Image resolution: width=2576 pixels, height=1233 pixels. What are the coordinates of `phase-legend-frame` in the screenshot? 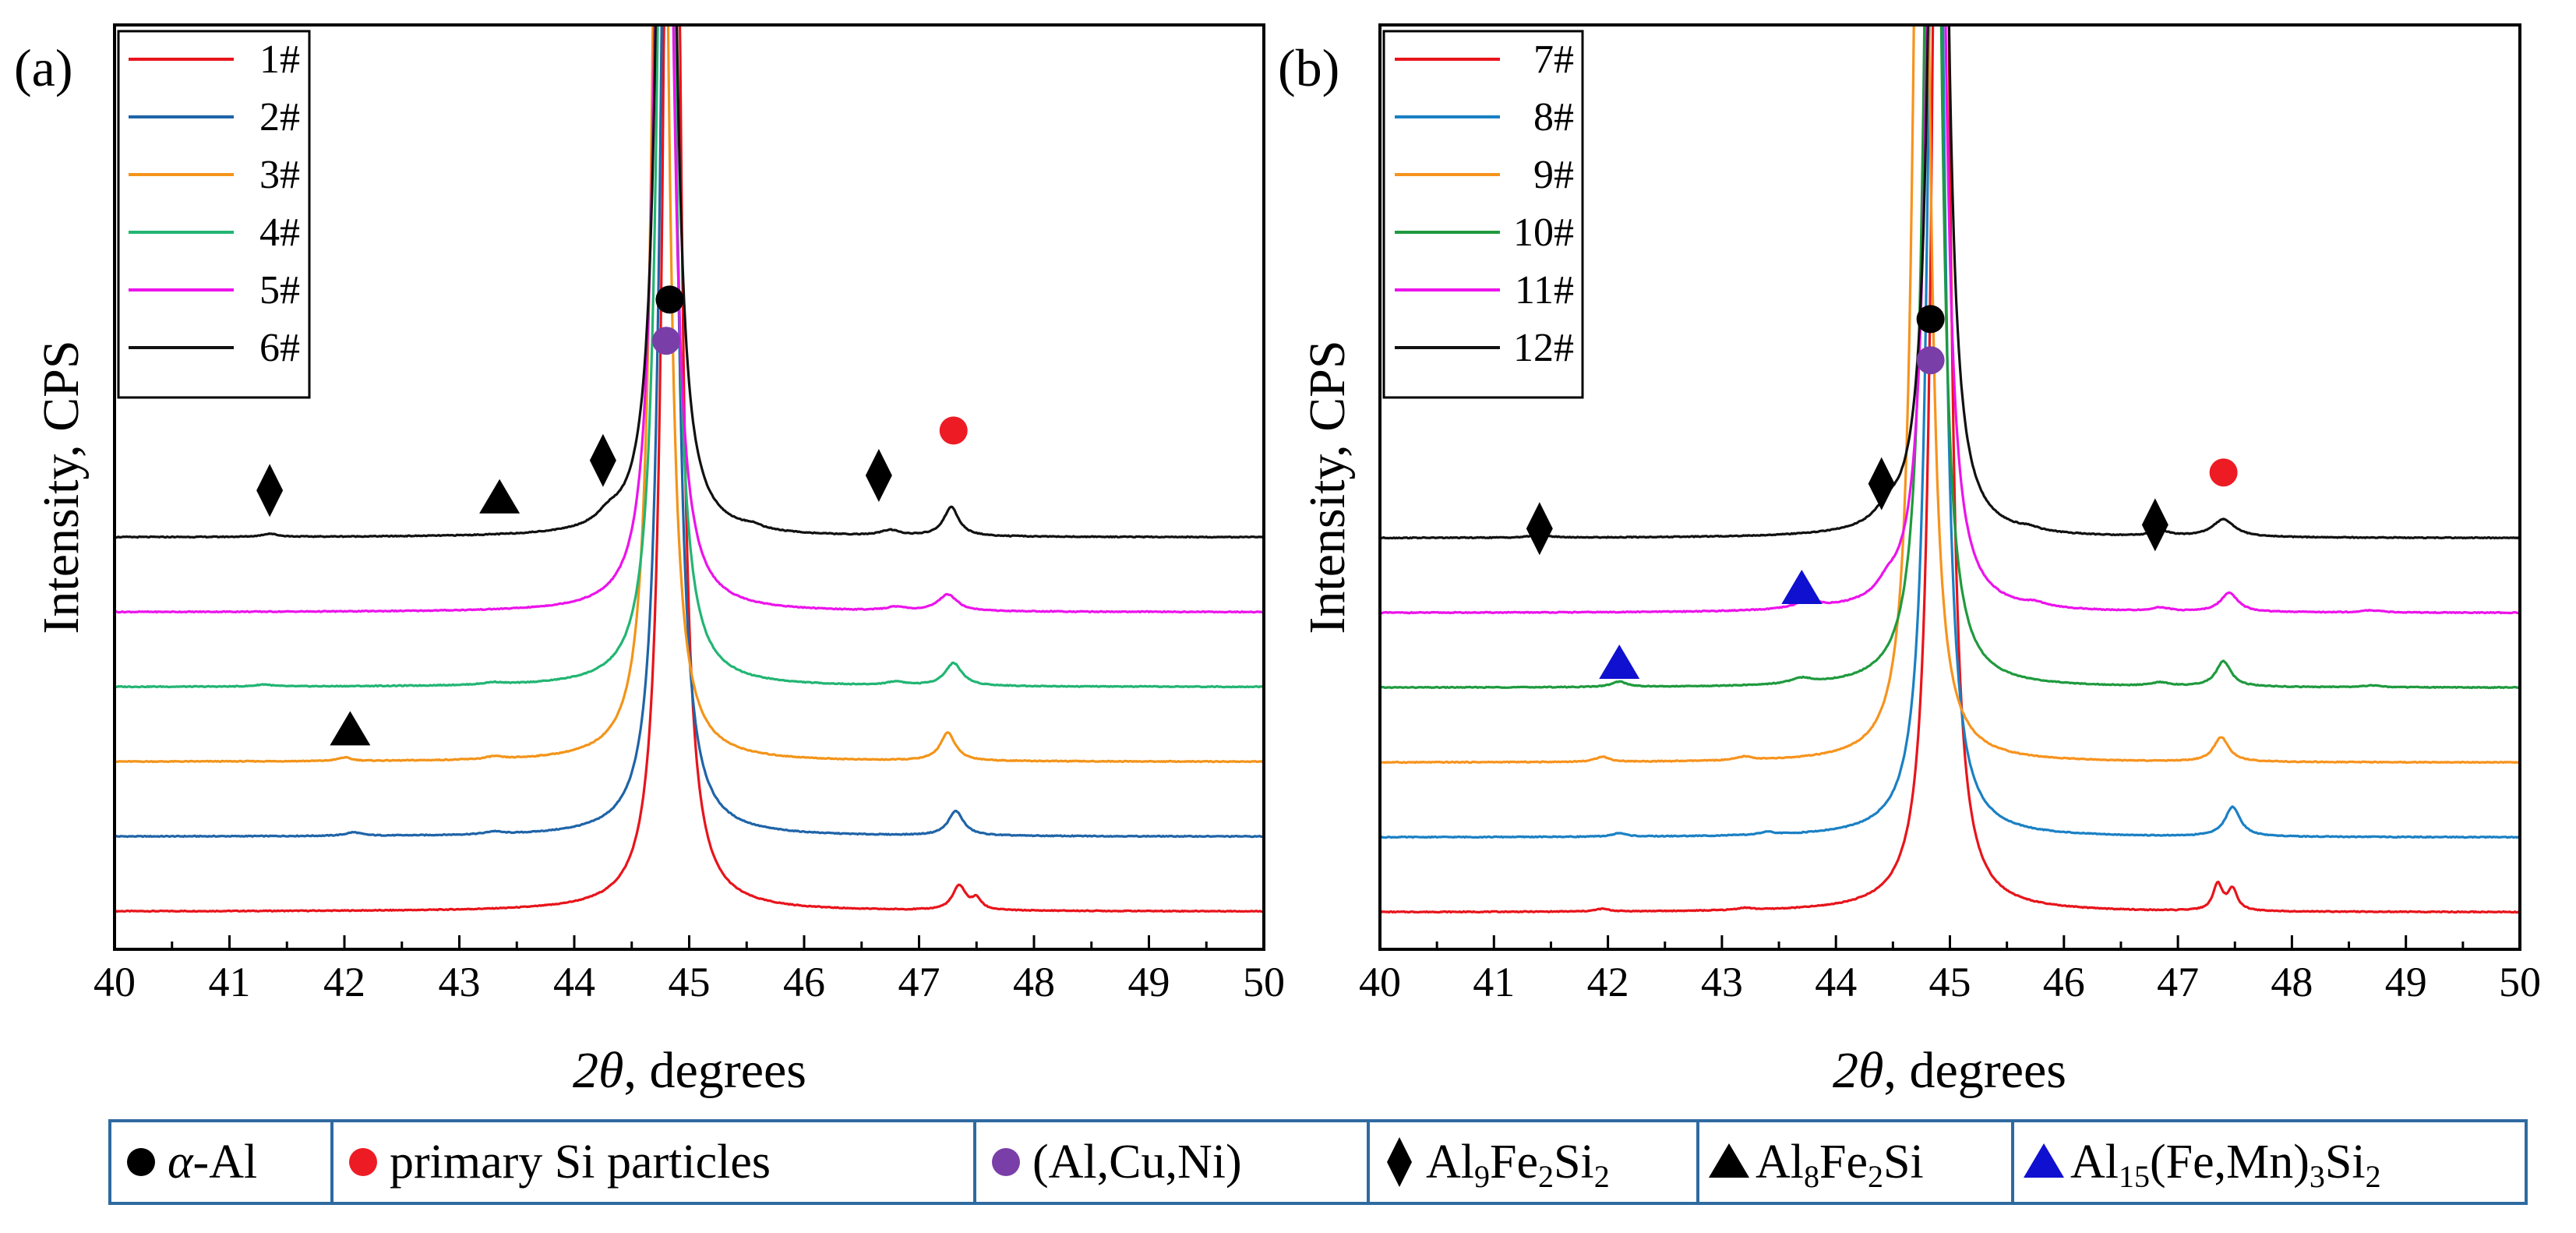 It's located at (1318, 1162).